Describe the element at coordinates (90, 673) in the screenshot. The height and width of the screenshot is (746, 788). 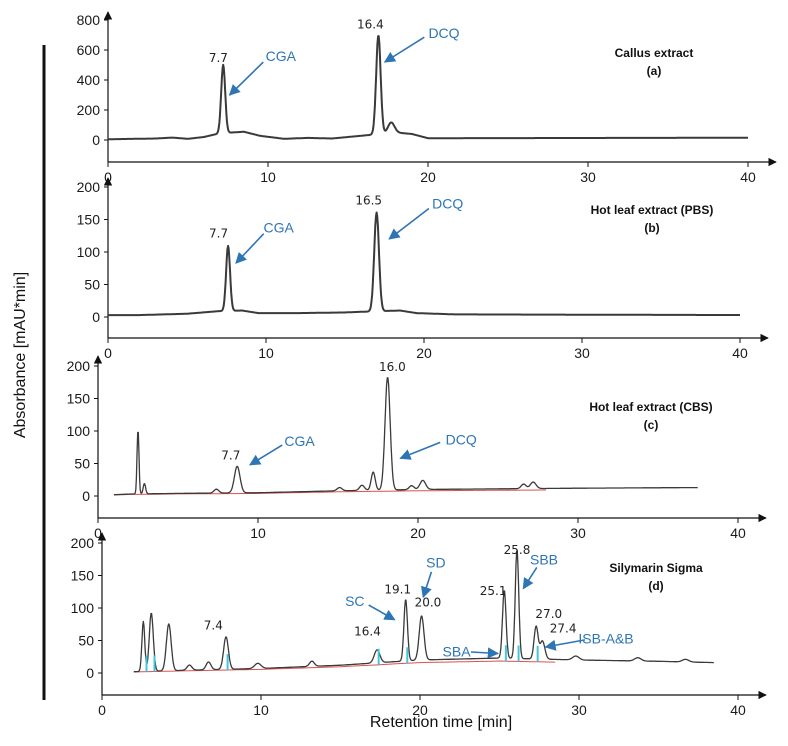
I see `panel-d-ytick-label: 0` at that location.